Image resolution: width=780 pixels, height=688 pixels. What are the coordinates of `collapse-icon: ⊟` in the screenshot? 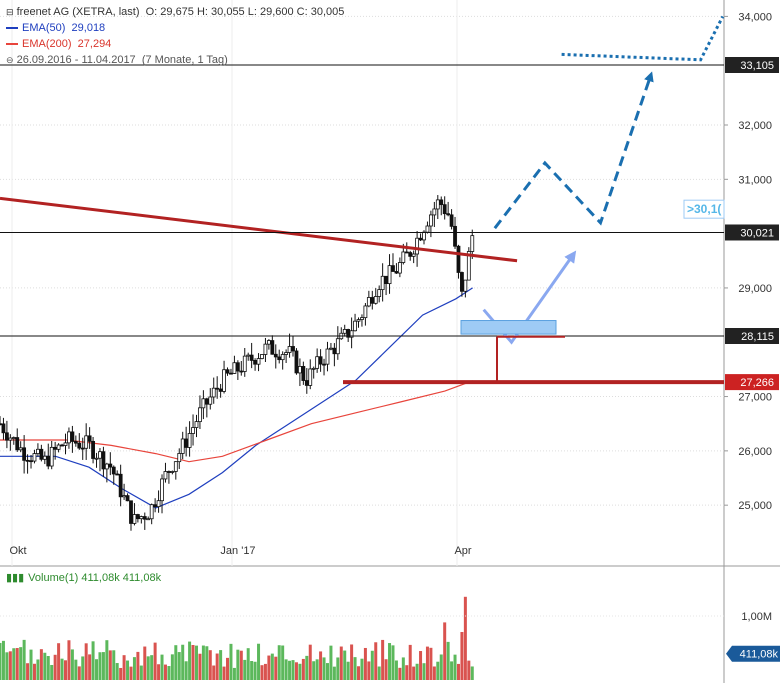 It's located at (10, 12).